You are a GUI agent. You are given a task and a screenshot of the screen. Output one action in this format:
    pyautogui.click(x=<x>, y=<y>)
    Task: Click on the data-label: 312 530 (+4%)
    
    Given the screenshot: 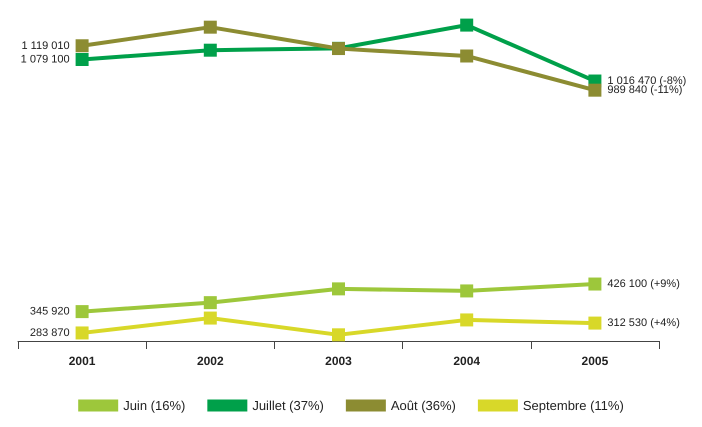 What is the action you would take?
    pyautogui.click(x=643, y=323)
    